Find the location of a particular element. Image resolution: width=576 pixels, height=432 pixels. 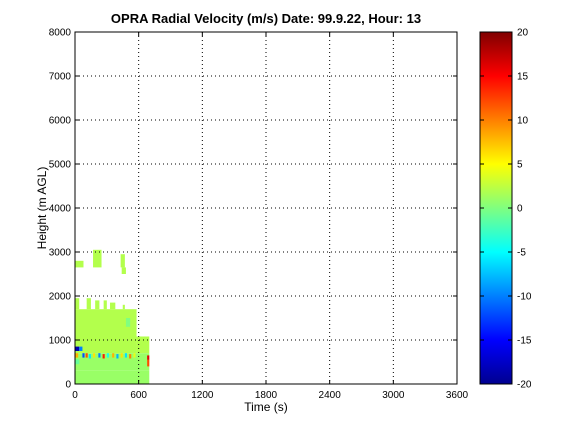

colorbar: 20 15 10 5 0 -5 -10 -15 -20 is located at coordinates (505, 209).